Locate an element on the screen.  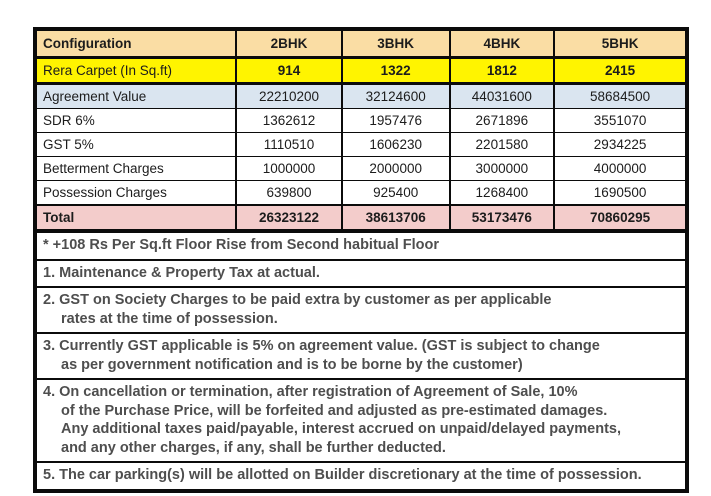
value-cell: 2415 is located at coordinates (619, 71).